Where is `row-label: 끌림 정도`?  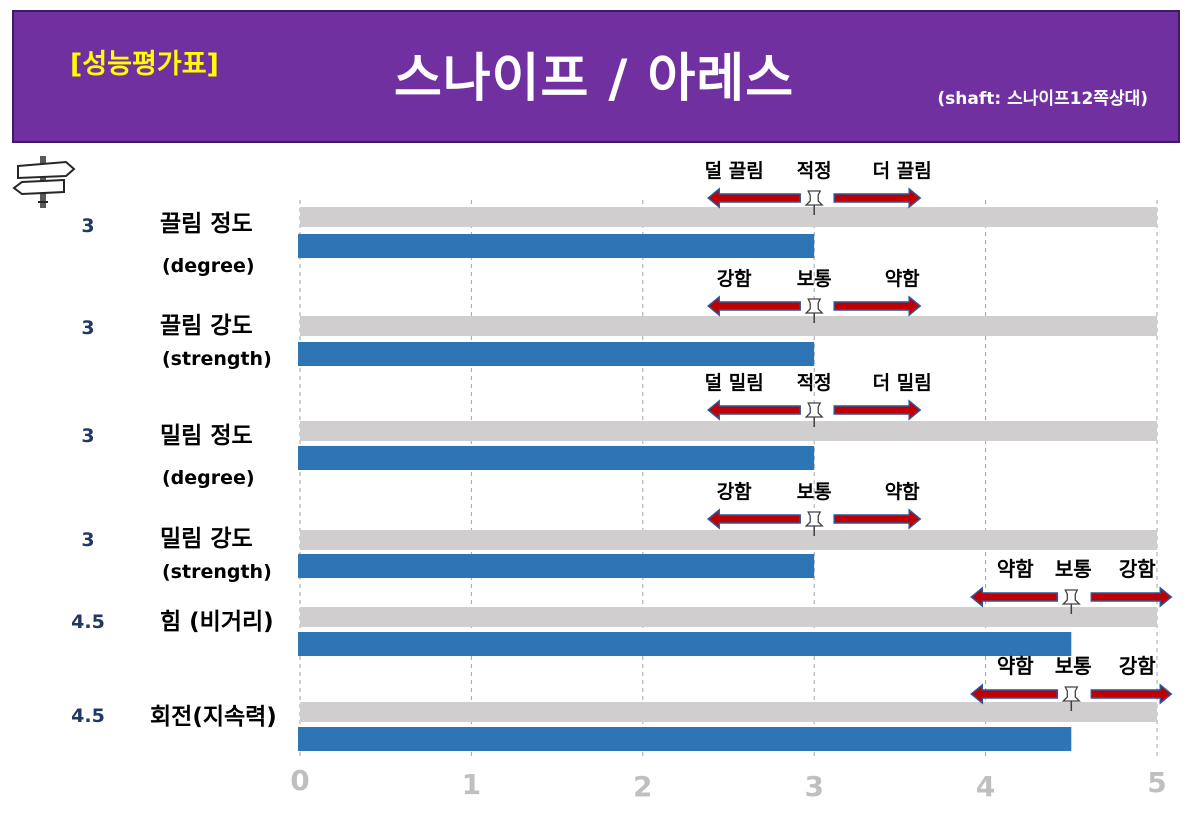
row-label: 끌림 정도 is located at coordinates (206, 224).